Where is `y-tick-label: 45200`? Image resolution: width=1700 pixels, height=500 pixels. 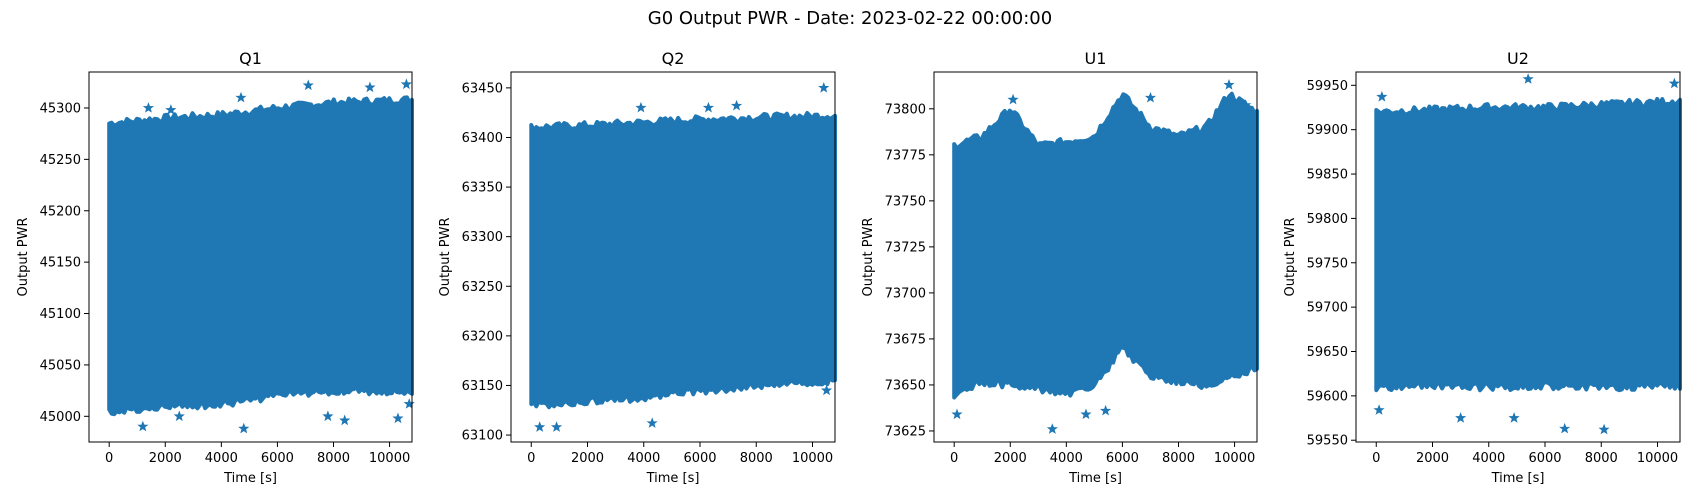 y-tick-label: 45200 is located at coordinates (60, 211).